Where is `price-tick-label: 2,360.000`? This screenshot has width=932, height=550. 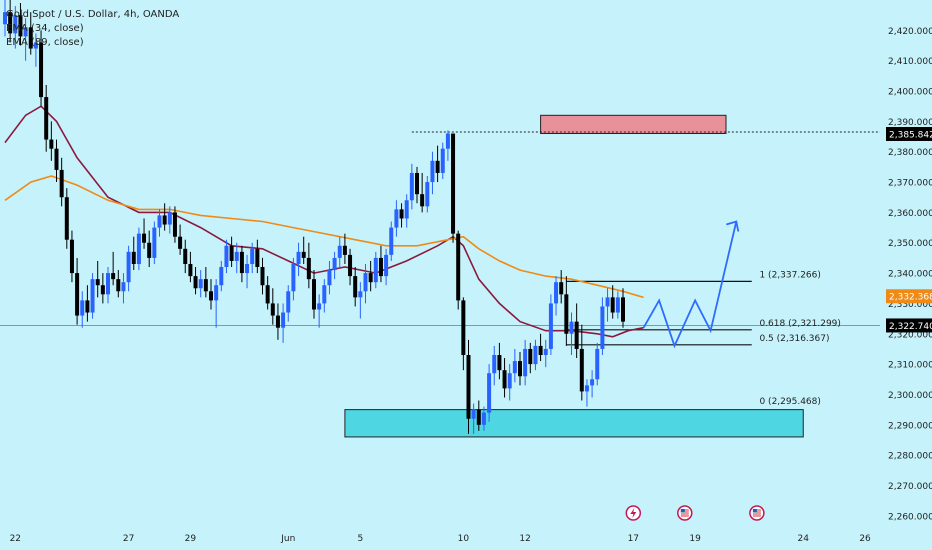 price-tick-label: 2,360.000 is located at coordinates (910, 214).